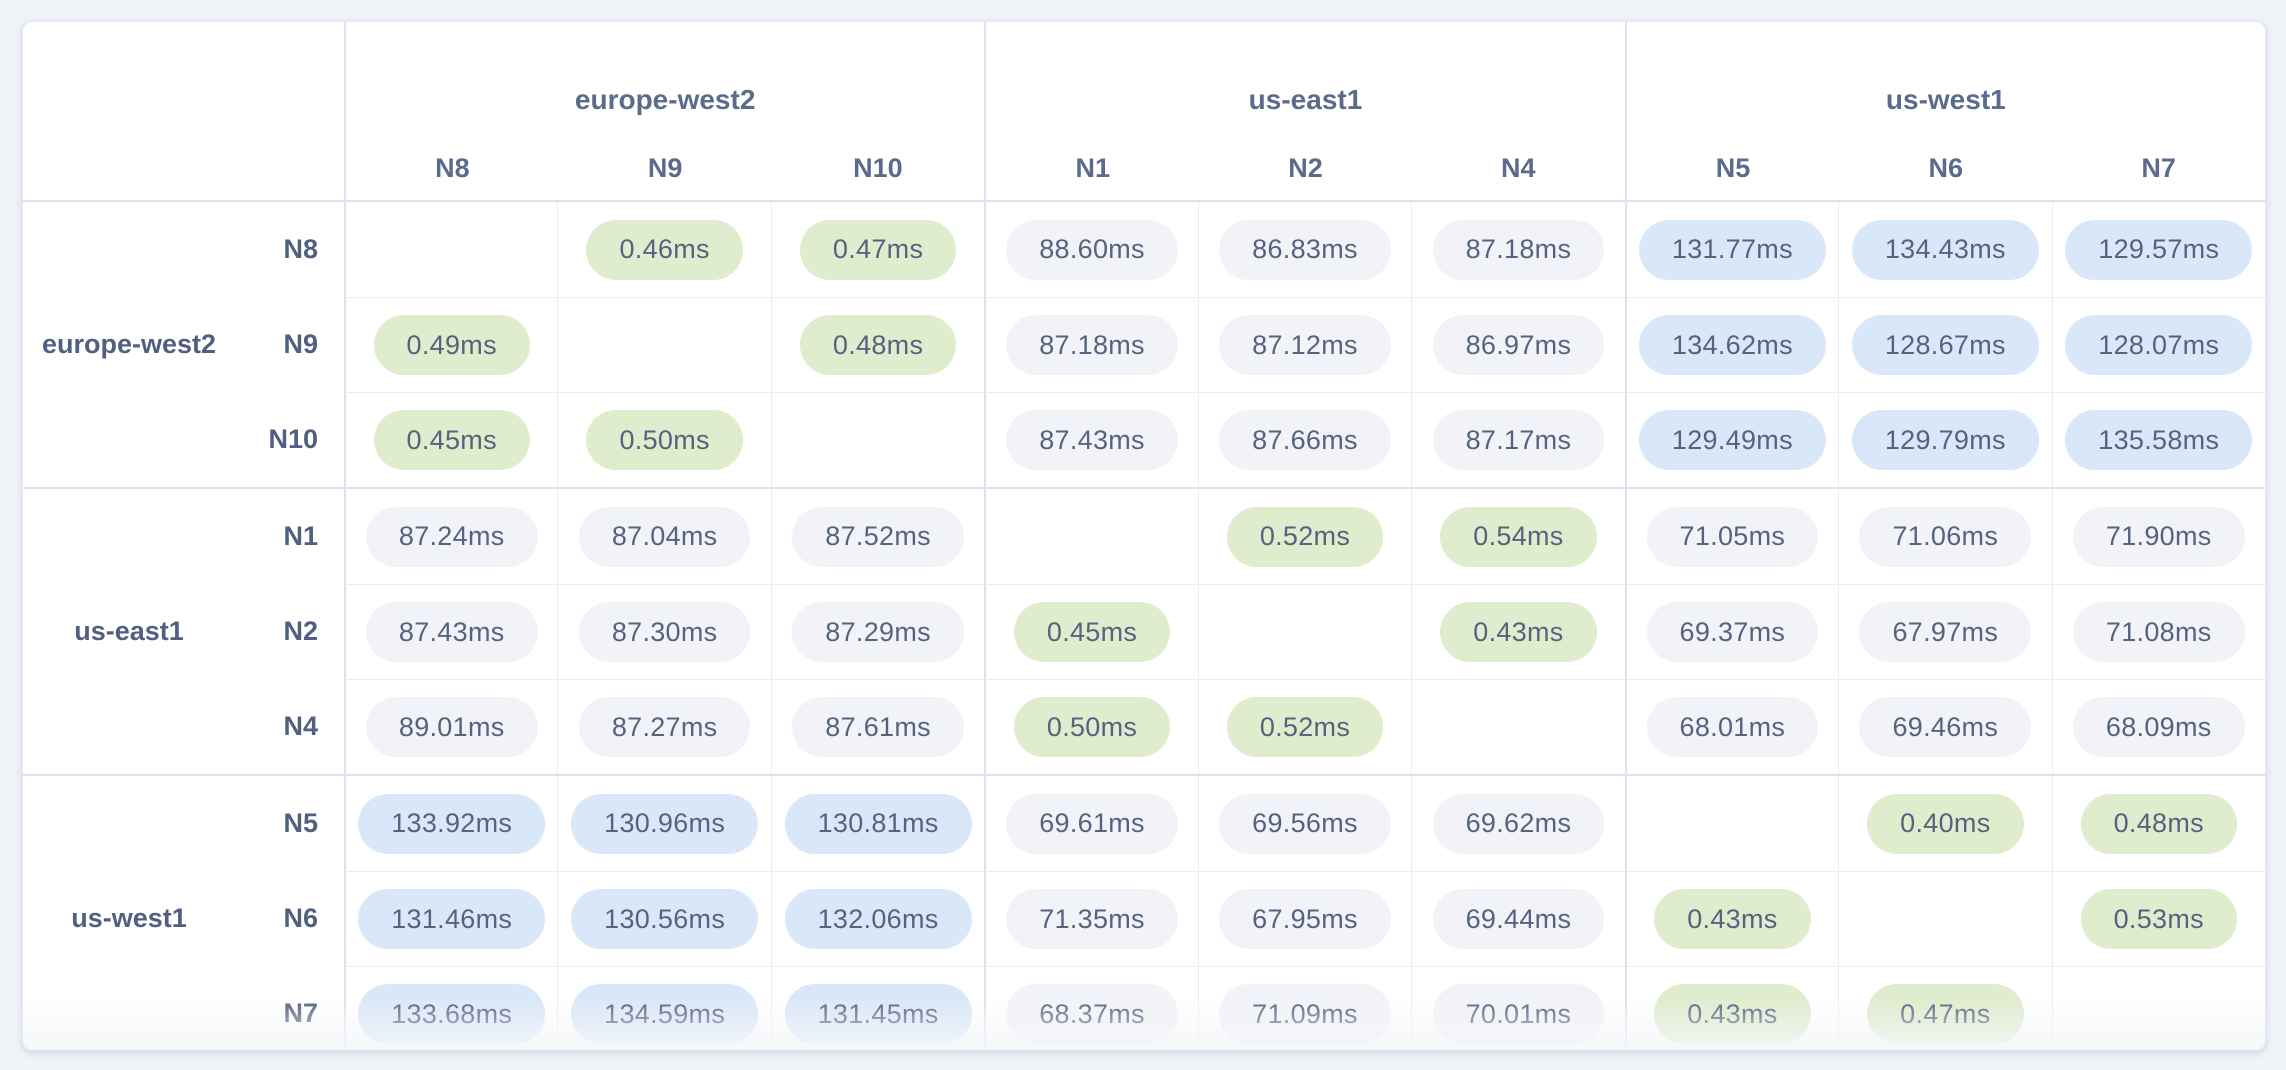 The height and width of the screenshot is (1070, 2286). Describe the element at coordinates (664, 632) in the screenshot. I see `latency-pill: 87.30ms` at that location.